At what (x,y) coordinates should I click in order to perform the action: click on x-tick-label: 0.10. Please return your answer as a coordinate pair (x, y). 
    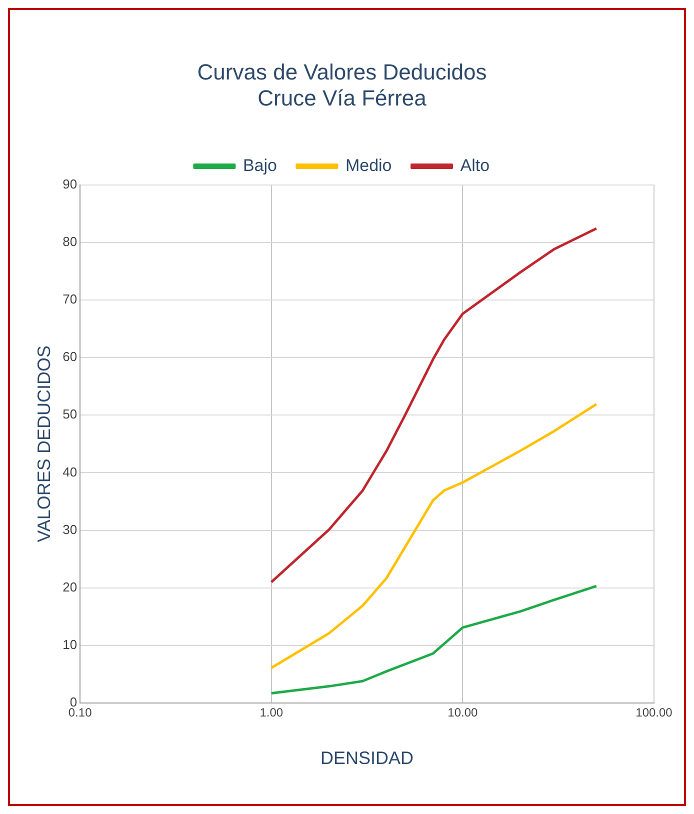
    Looking at the image, I should click on (80, 713).